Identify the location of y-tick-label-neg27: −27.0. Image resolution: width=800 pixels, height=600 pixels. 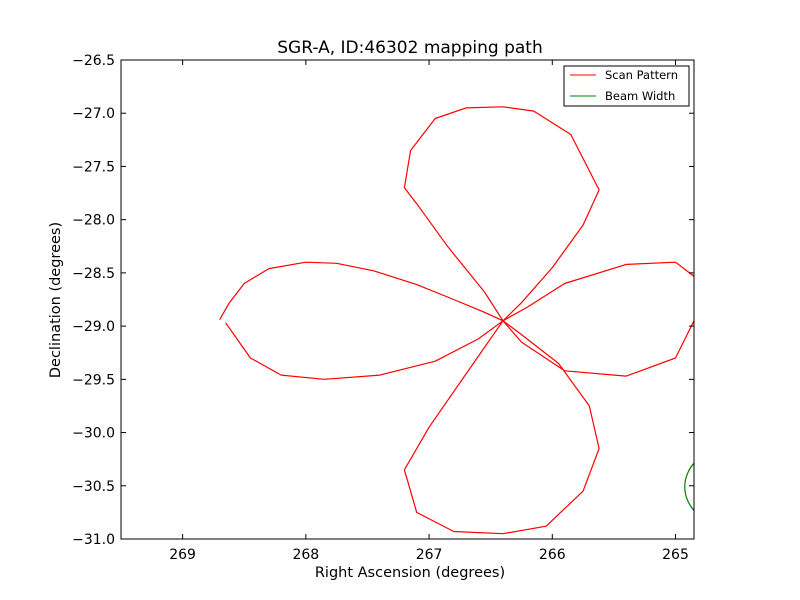
(93, 114).